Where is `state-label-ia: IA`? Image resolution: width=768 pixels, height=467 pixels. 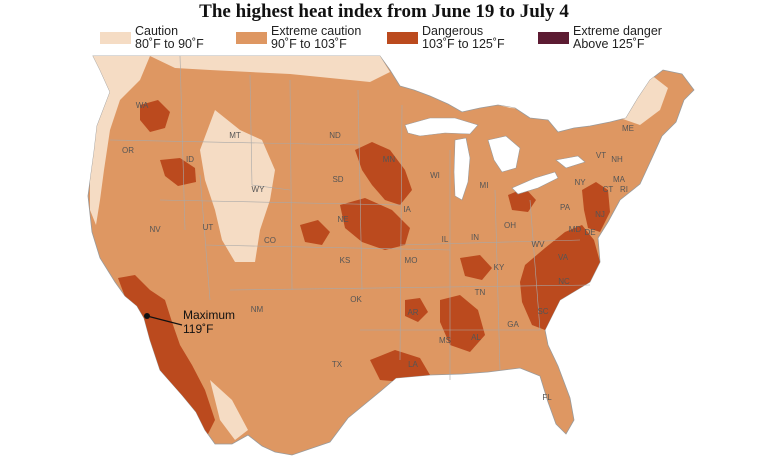 state-label-ia: IA is located at coordinates (407, 209).